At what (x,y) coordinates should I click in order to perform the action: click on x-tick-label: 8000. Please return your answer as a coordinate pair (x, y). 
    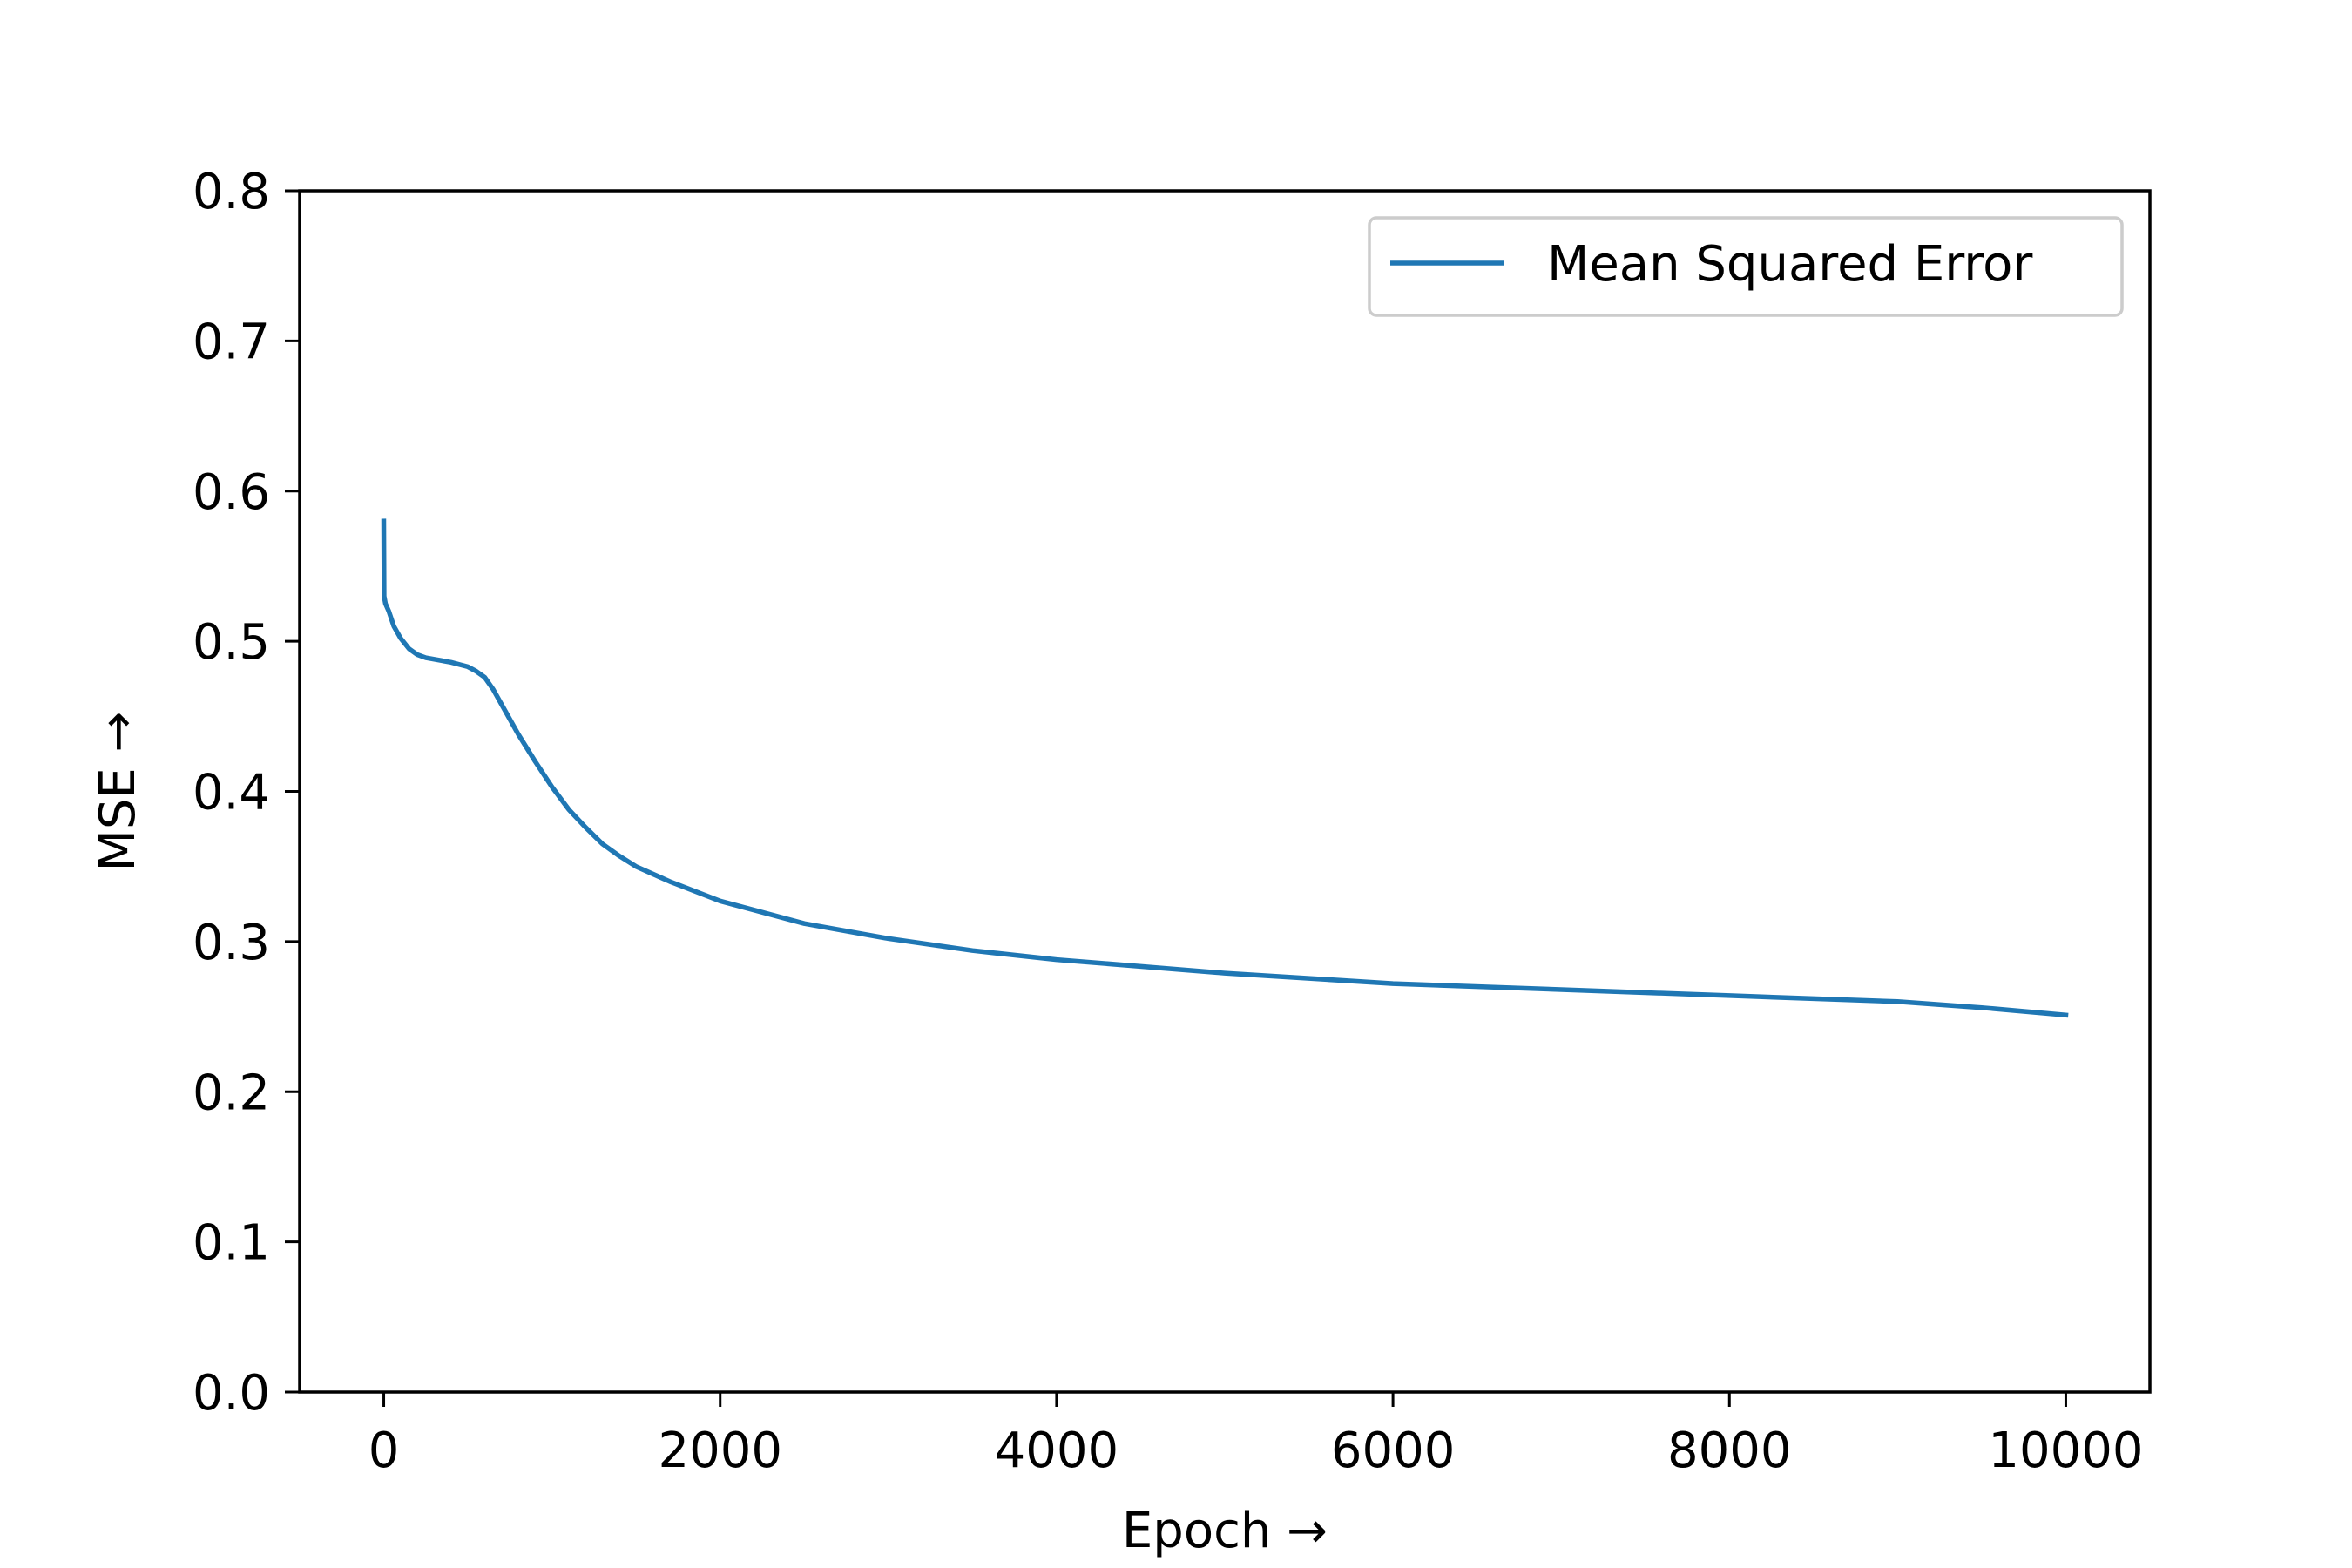
    Looking at the image, I should click on (1729, 1451).